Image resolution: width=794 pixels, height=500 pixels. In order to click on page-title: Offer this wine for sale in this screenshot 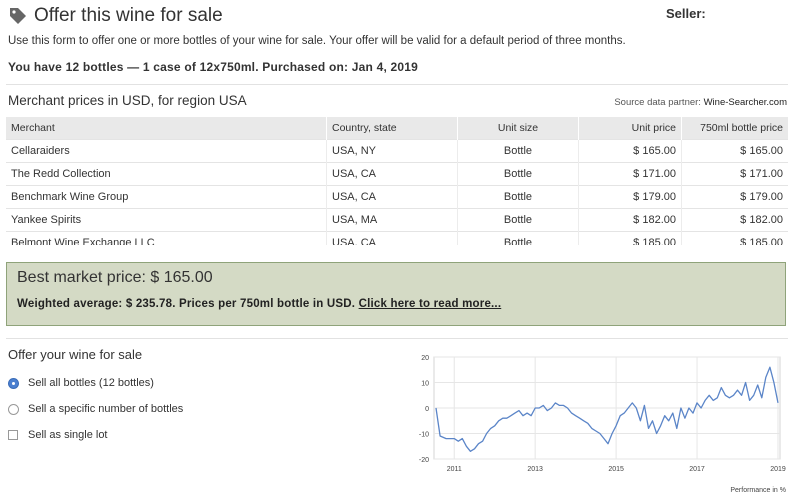, I will do `click(128, 15)`.